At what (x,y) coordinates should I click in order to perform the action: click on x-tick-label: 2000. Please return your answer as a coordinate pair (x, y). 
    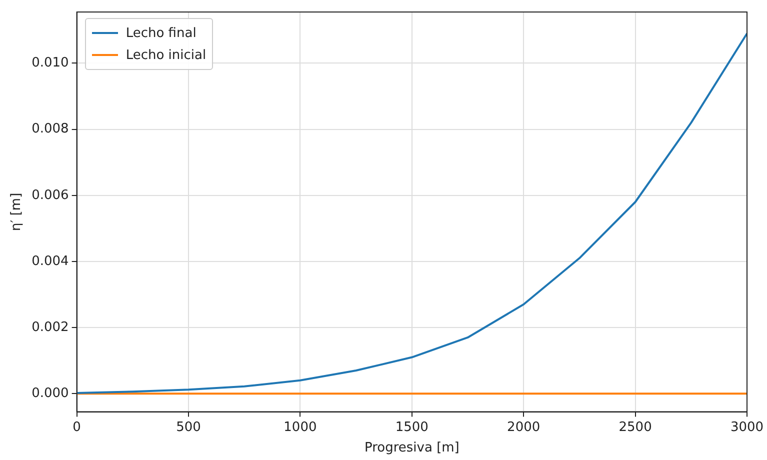
    Looking at the image, I should click on (523, 427).